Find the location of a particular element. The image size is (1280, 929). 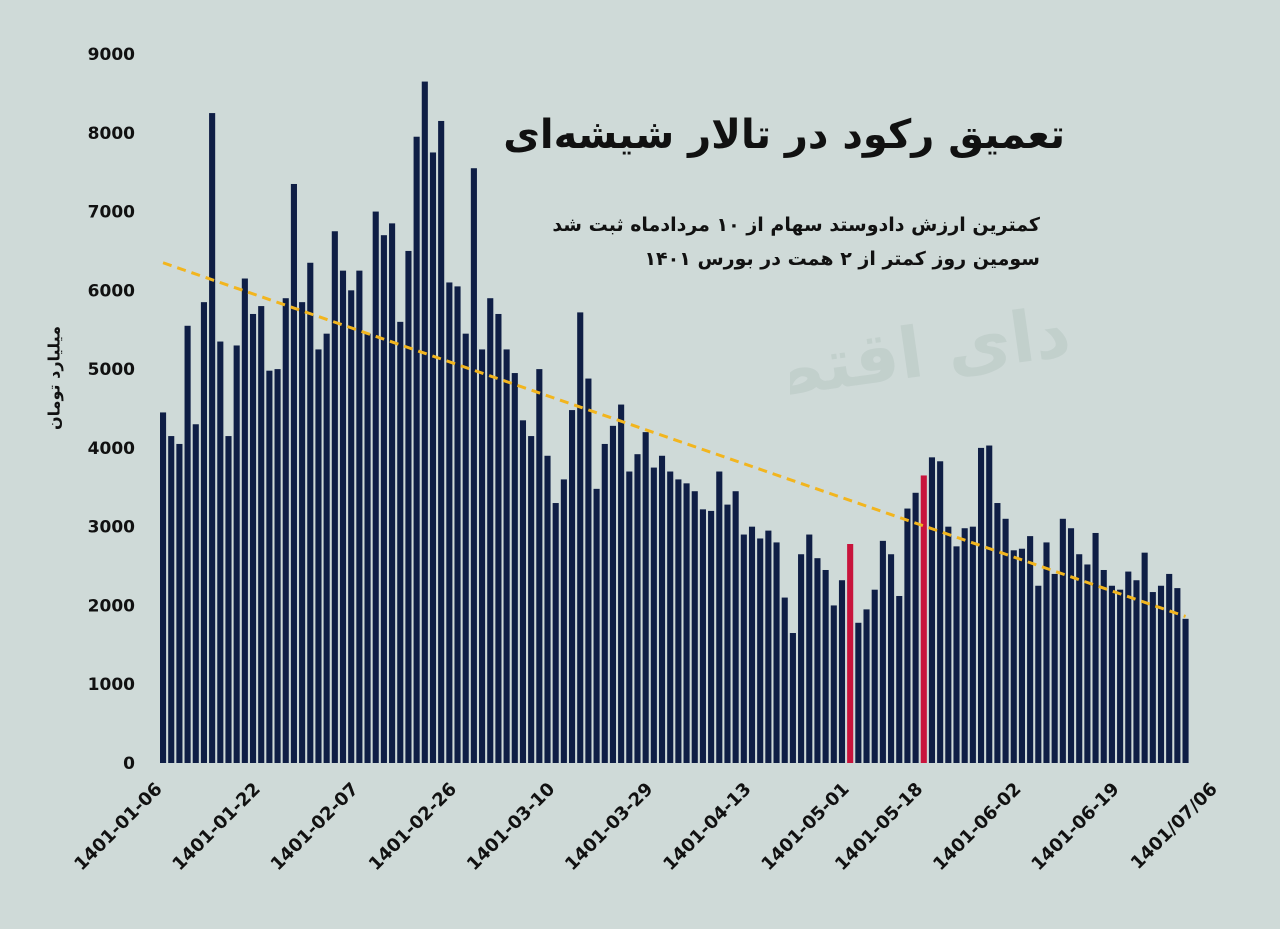

x-tick-label: 1401-02-07 is located at coordinates (315, 827).